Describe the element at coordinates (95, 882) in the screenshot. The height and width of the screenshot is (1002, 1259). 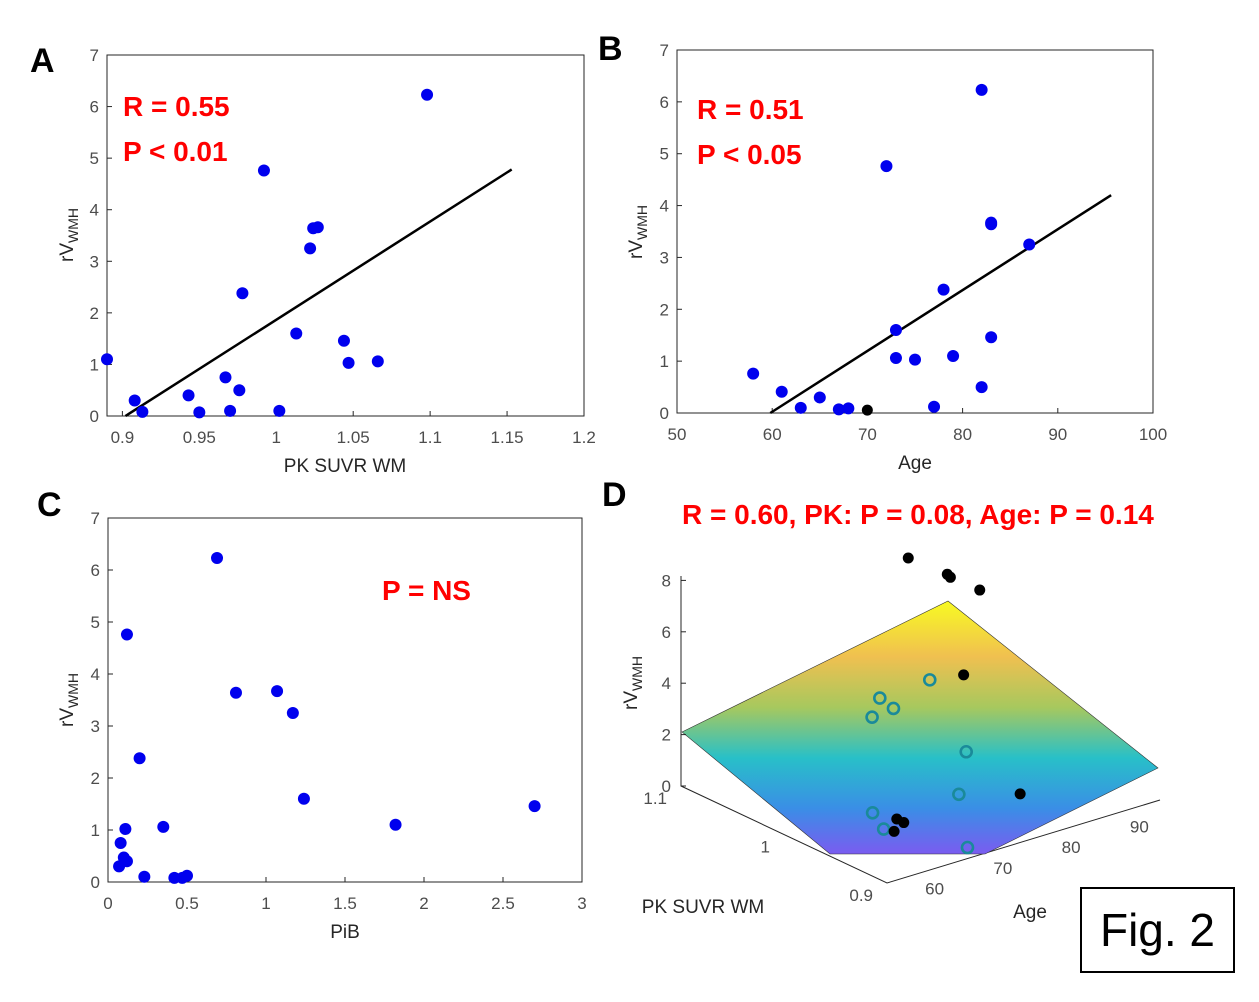
I see `ytick-label-c: 0` at that location.